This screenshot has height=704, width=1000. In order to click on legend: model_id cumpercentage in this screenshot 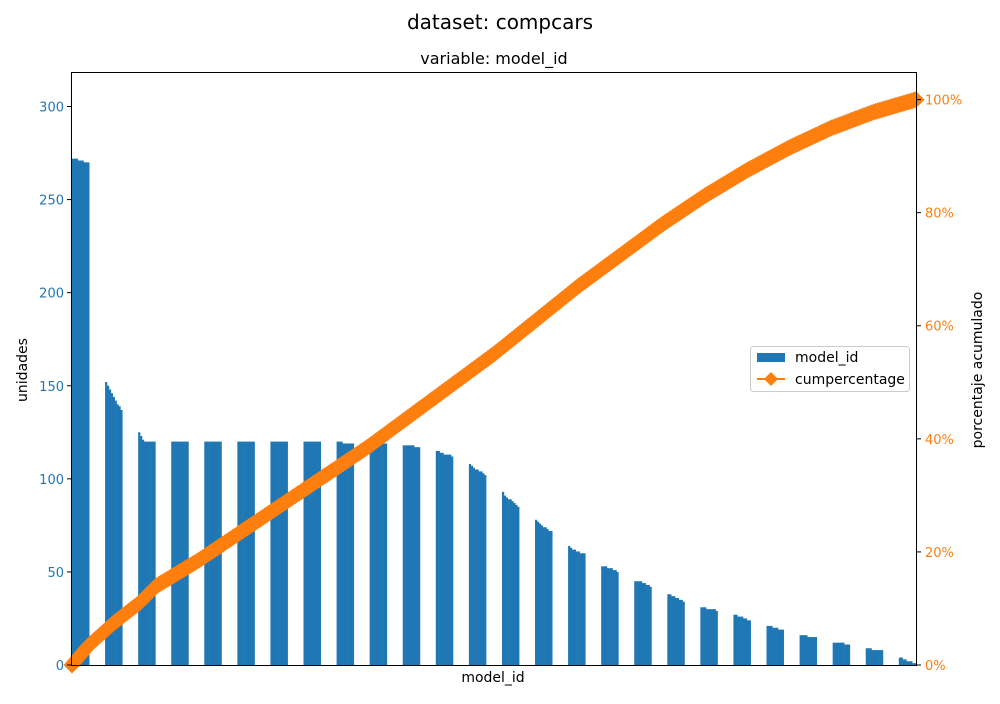, I will do `click(830, 369)`.